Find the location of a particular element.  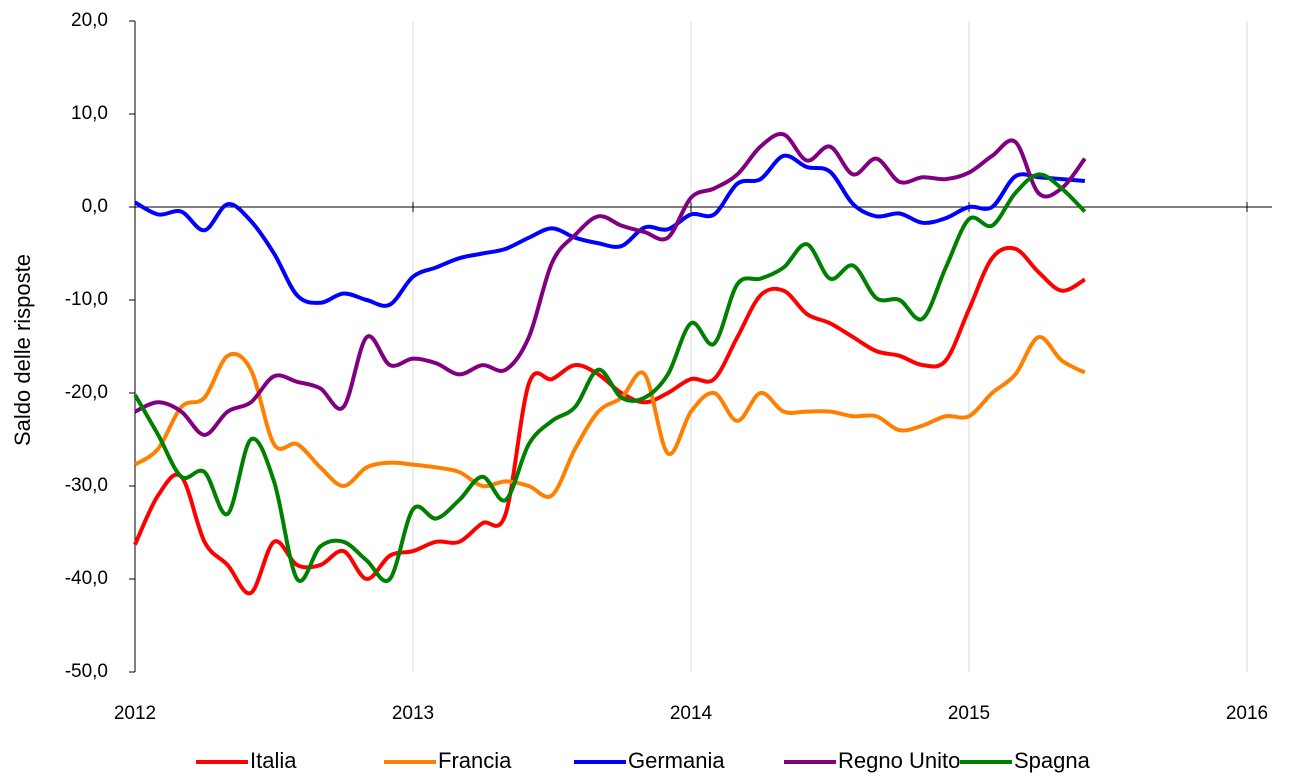

y-tick-label: -10,0 is located at coordinates (86, 299).